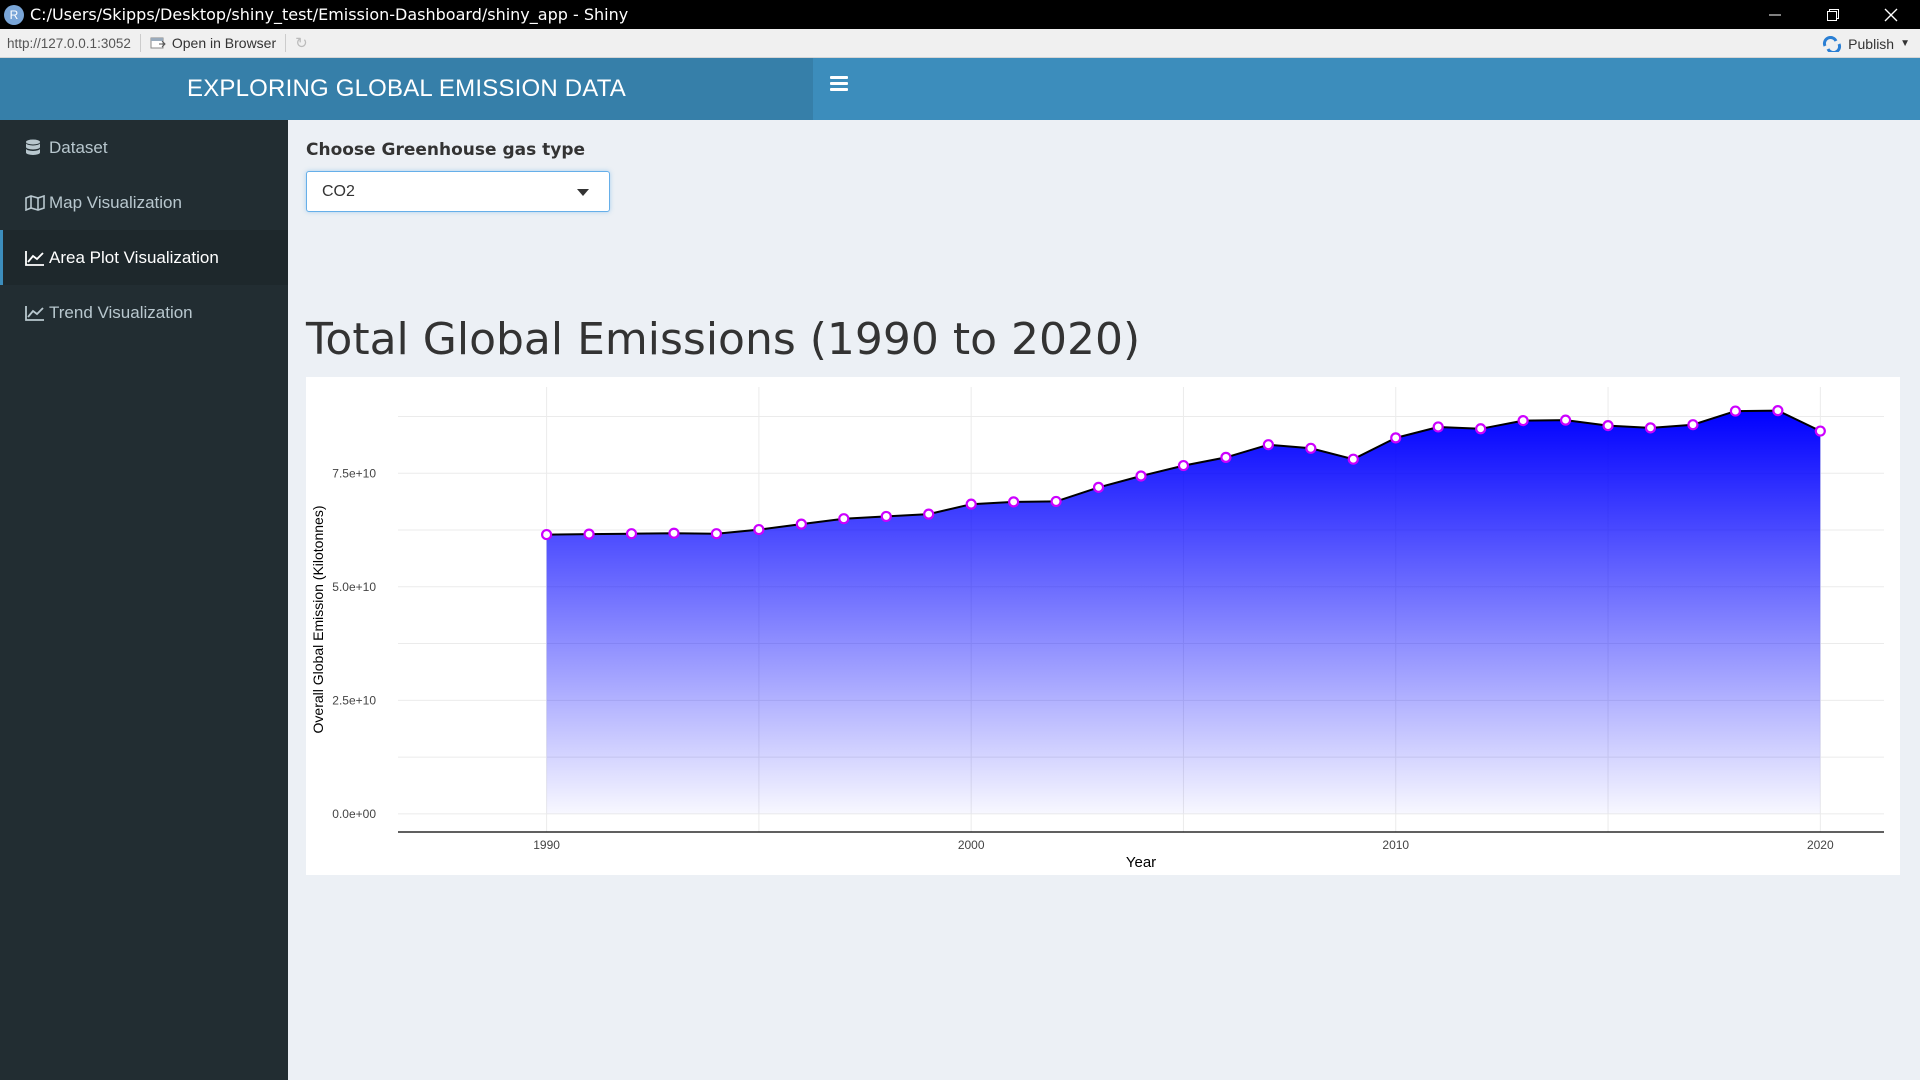  Describe the element at coordinates (971, 845) in the screenshot. I see `x-tick-label: 2000` at that location.